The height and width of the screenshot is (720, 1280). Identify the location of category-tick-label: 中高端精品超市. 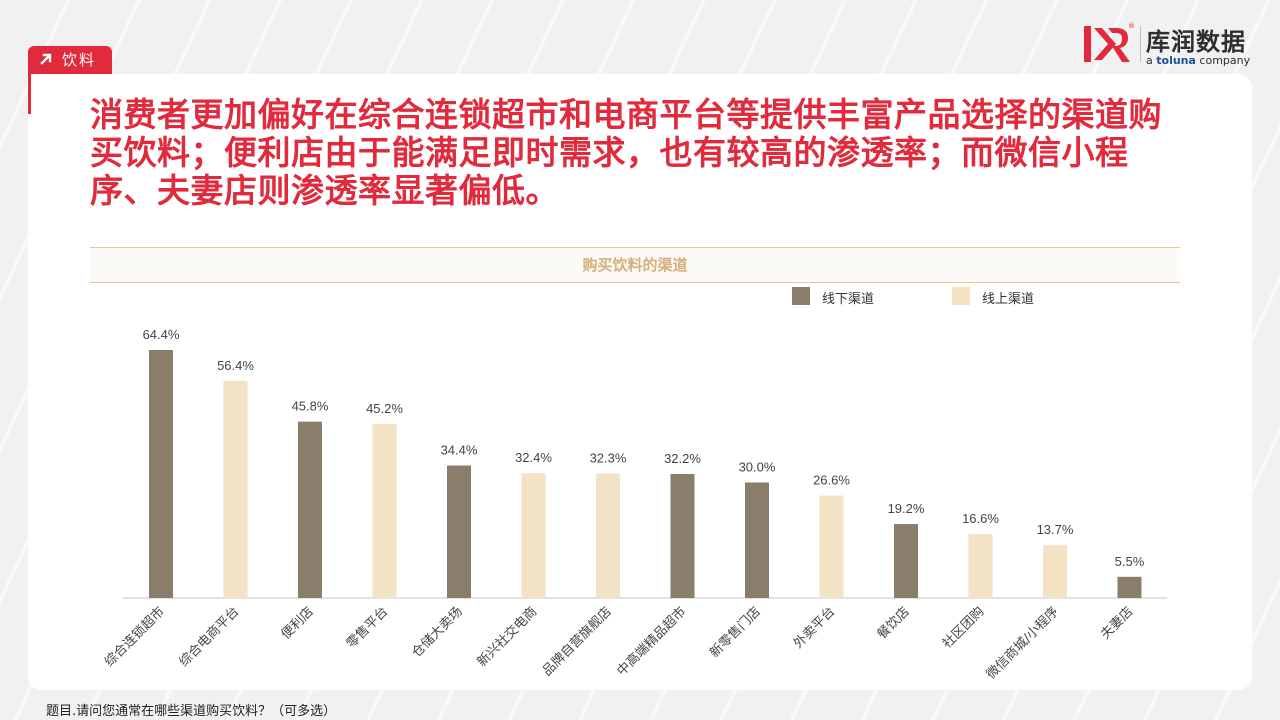
(652, 642).